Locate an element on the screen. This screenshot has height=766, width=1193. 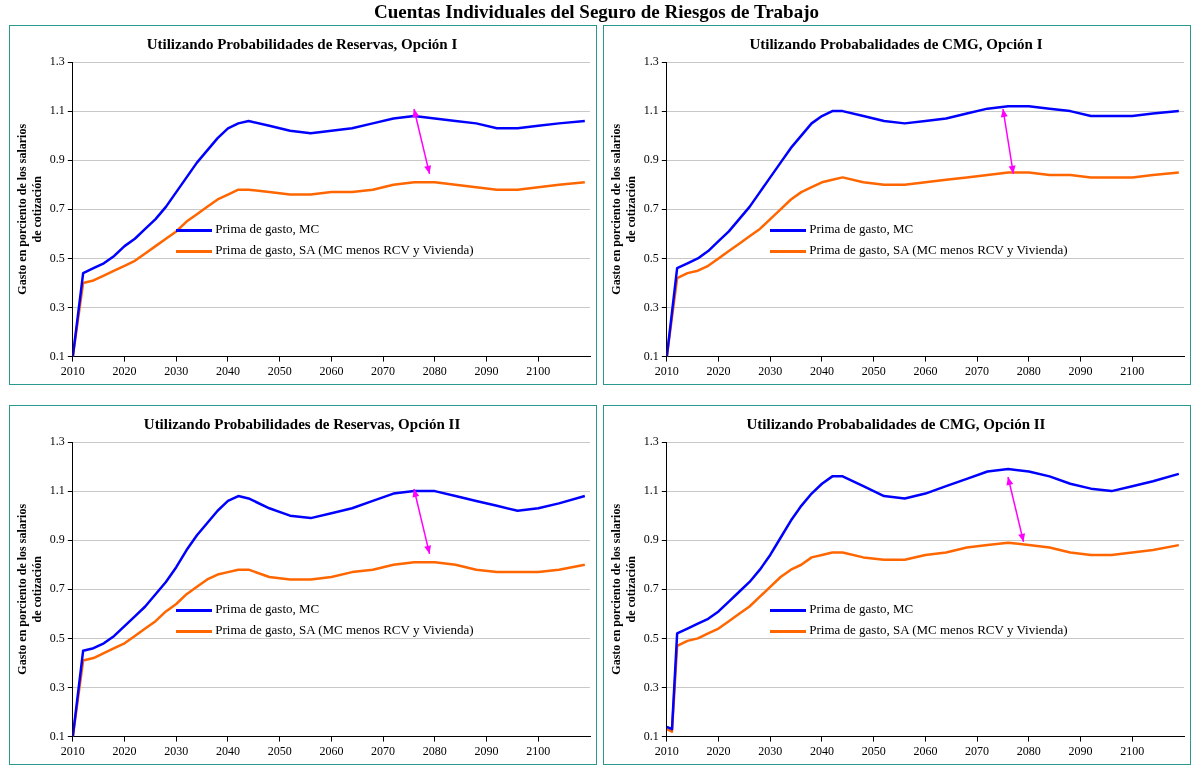
text: Cuentas Individuales del Seguro de Riesgos de Trabajo is located at coordinates (596, 11).